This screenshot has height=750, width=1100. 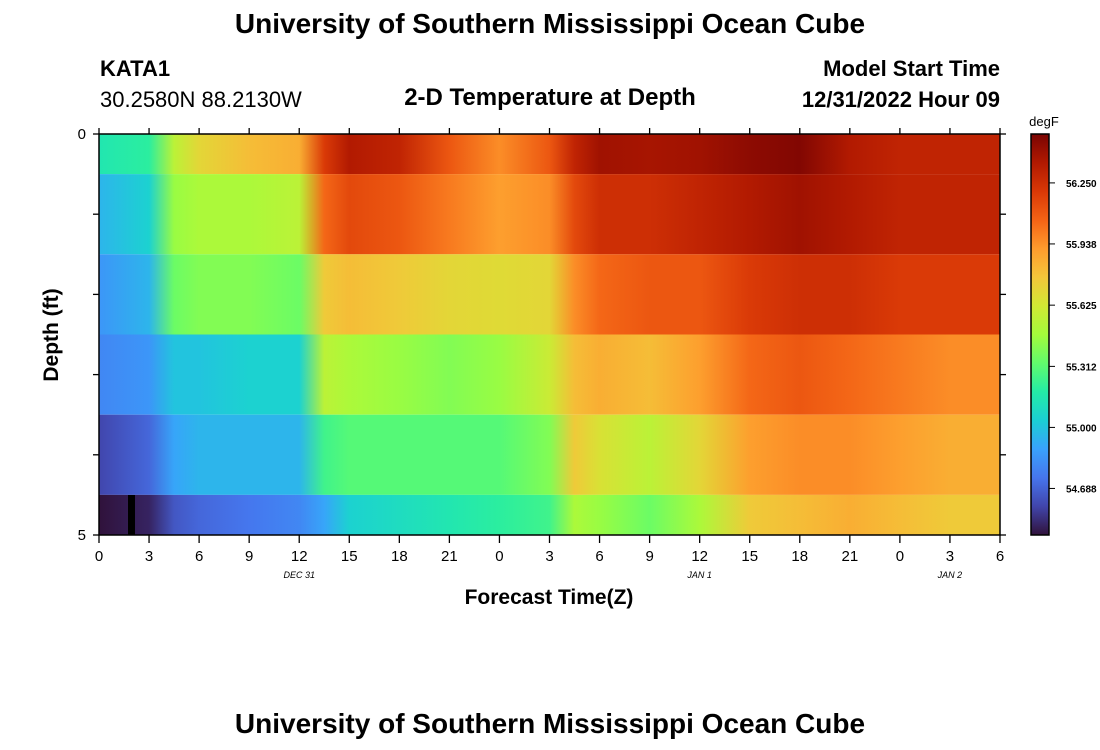 I want to click on colorbar-tick-label: 55.000, so click(x=1081, y=428).